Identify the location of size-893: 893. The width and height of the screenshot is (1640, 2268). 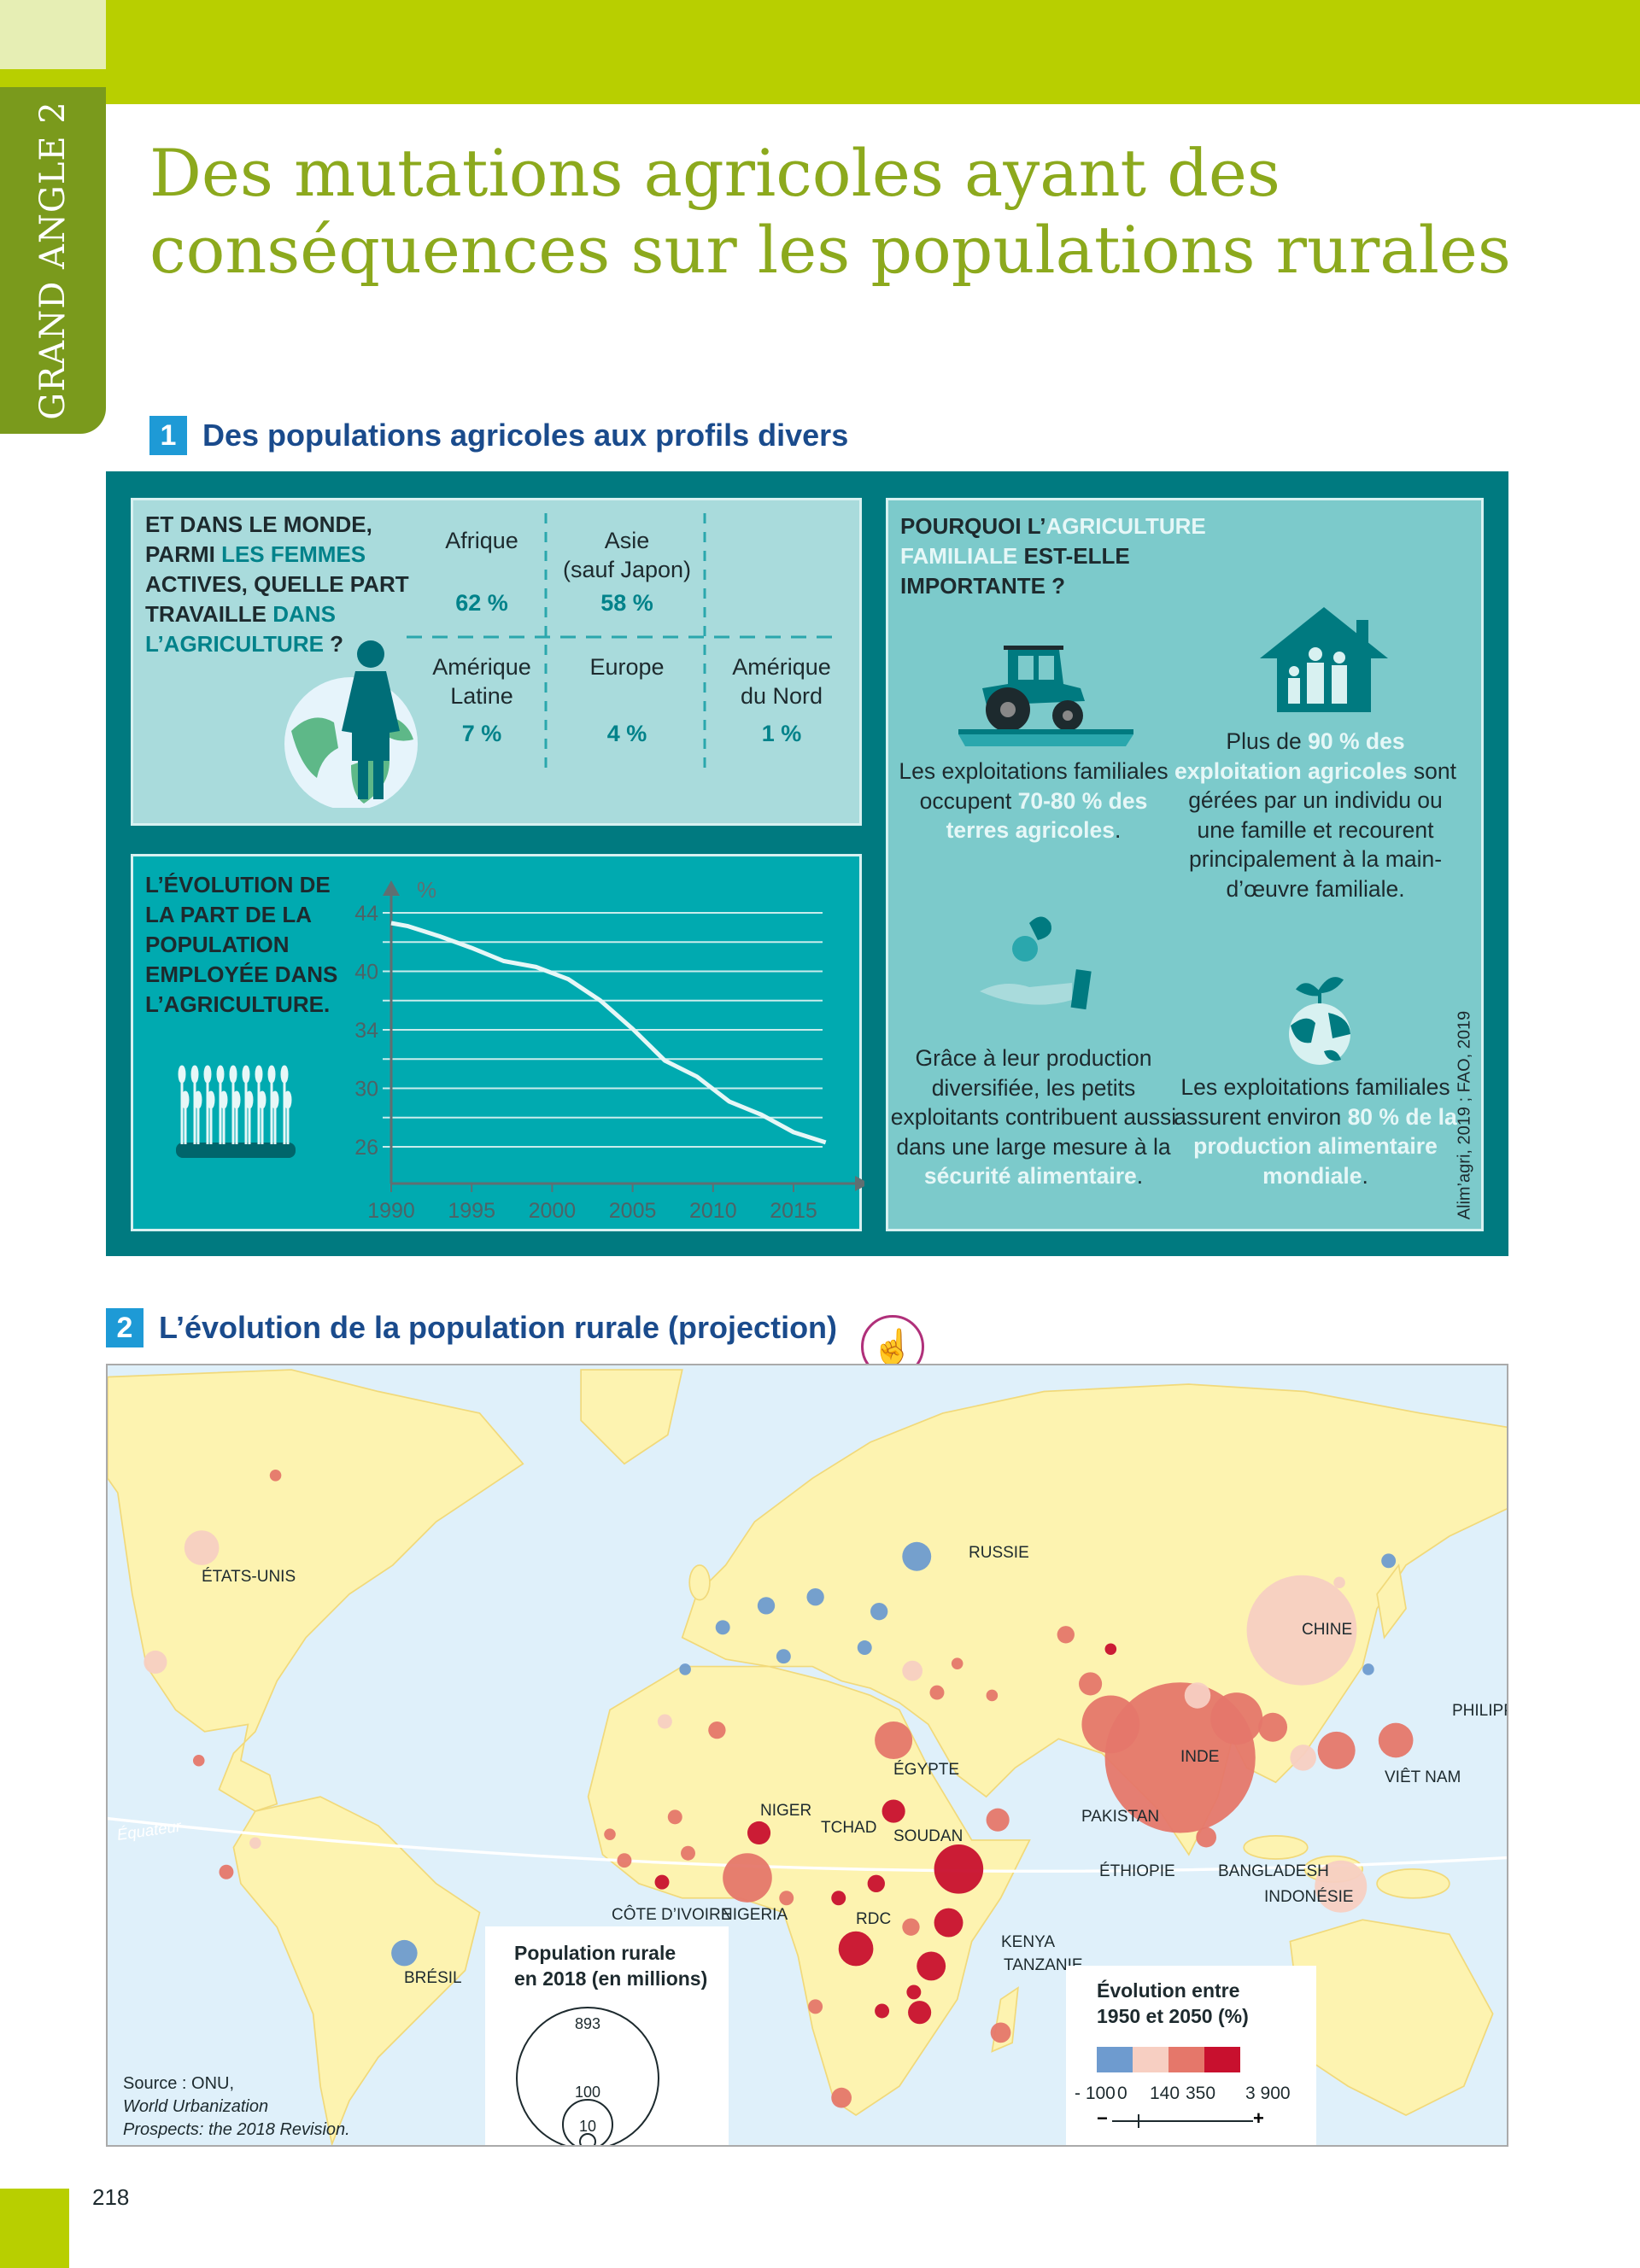
(587, 2023).